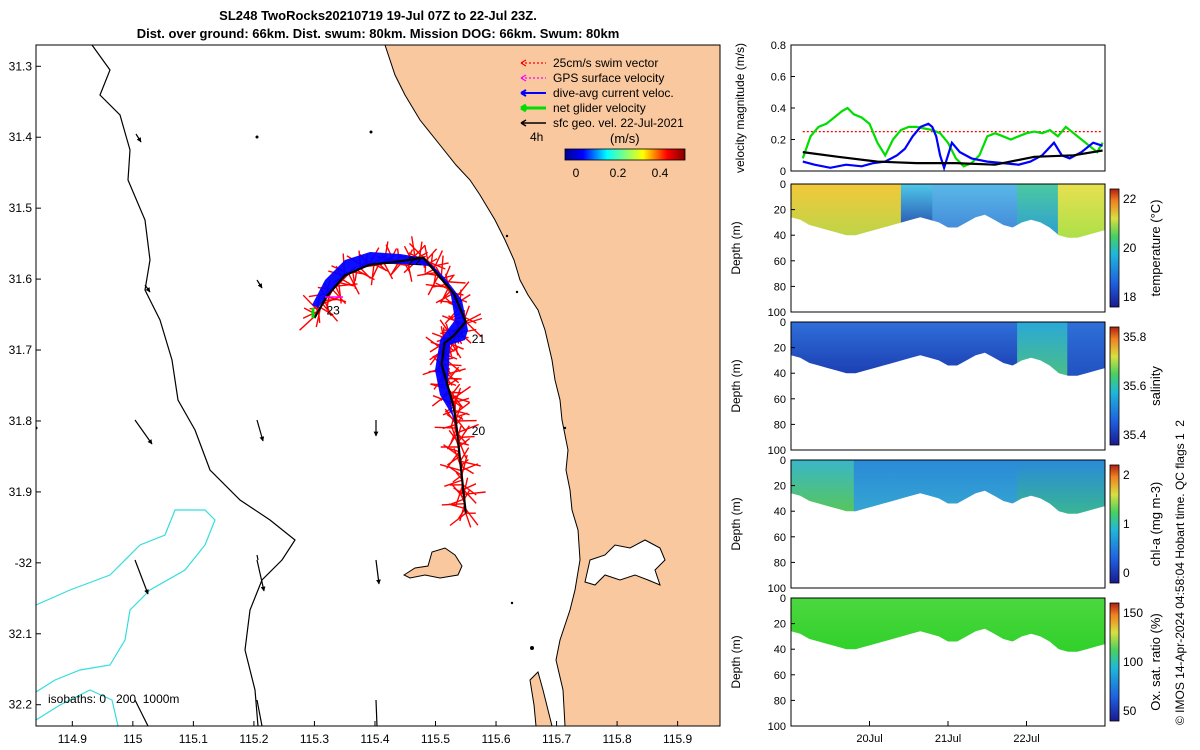  I want to click on isobaths-label: isobaths: 0 200 1000m, so click(113, 699).